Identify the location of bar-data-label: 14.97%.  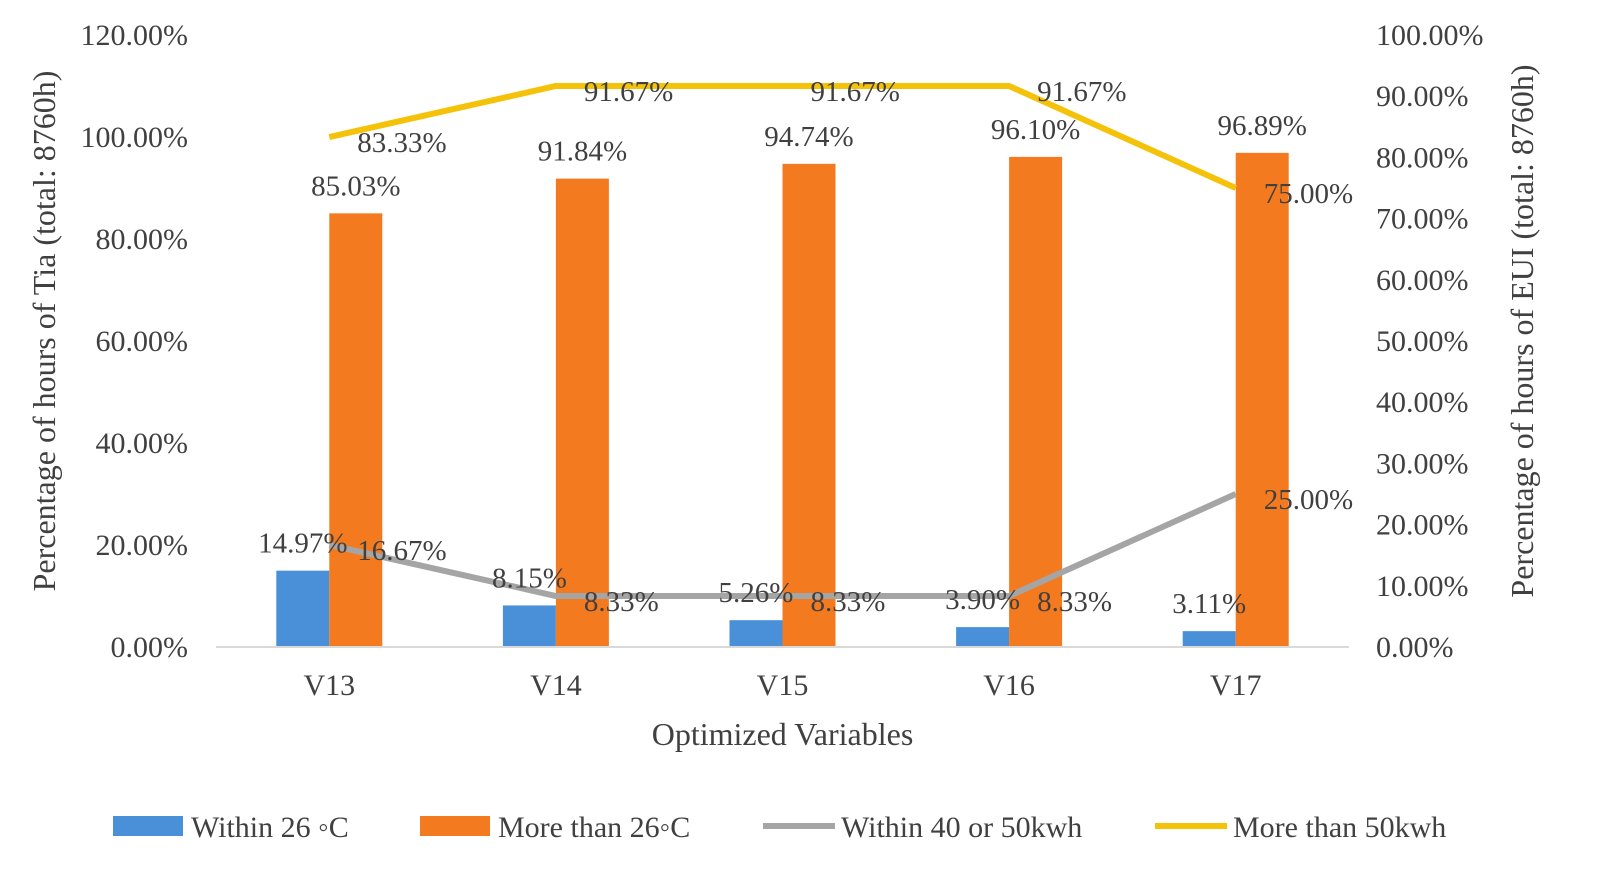
(302, 544).